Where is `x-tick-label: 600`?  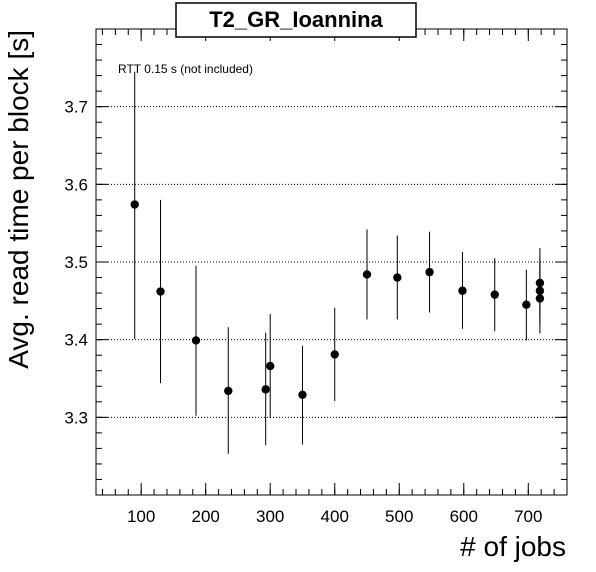
x-tick-label: 600 is located at coordinates (464, 516).